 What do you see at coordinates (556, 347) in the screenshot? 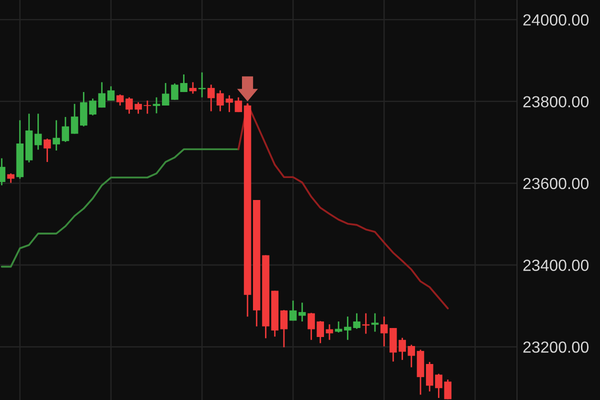
I see `y-tick-label: 23200.00` at bounding box center [556, 347].